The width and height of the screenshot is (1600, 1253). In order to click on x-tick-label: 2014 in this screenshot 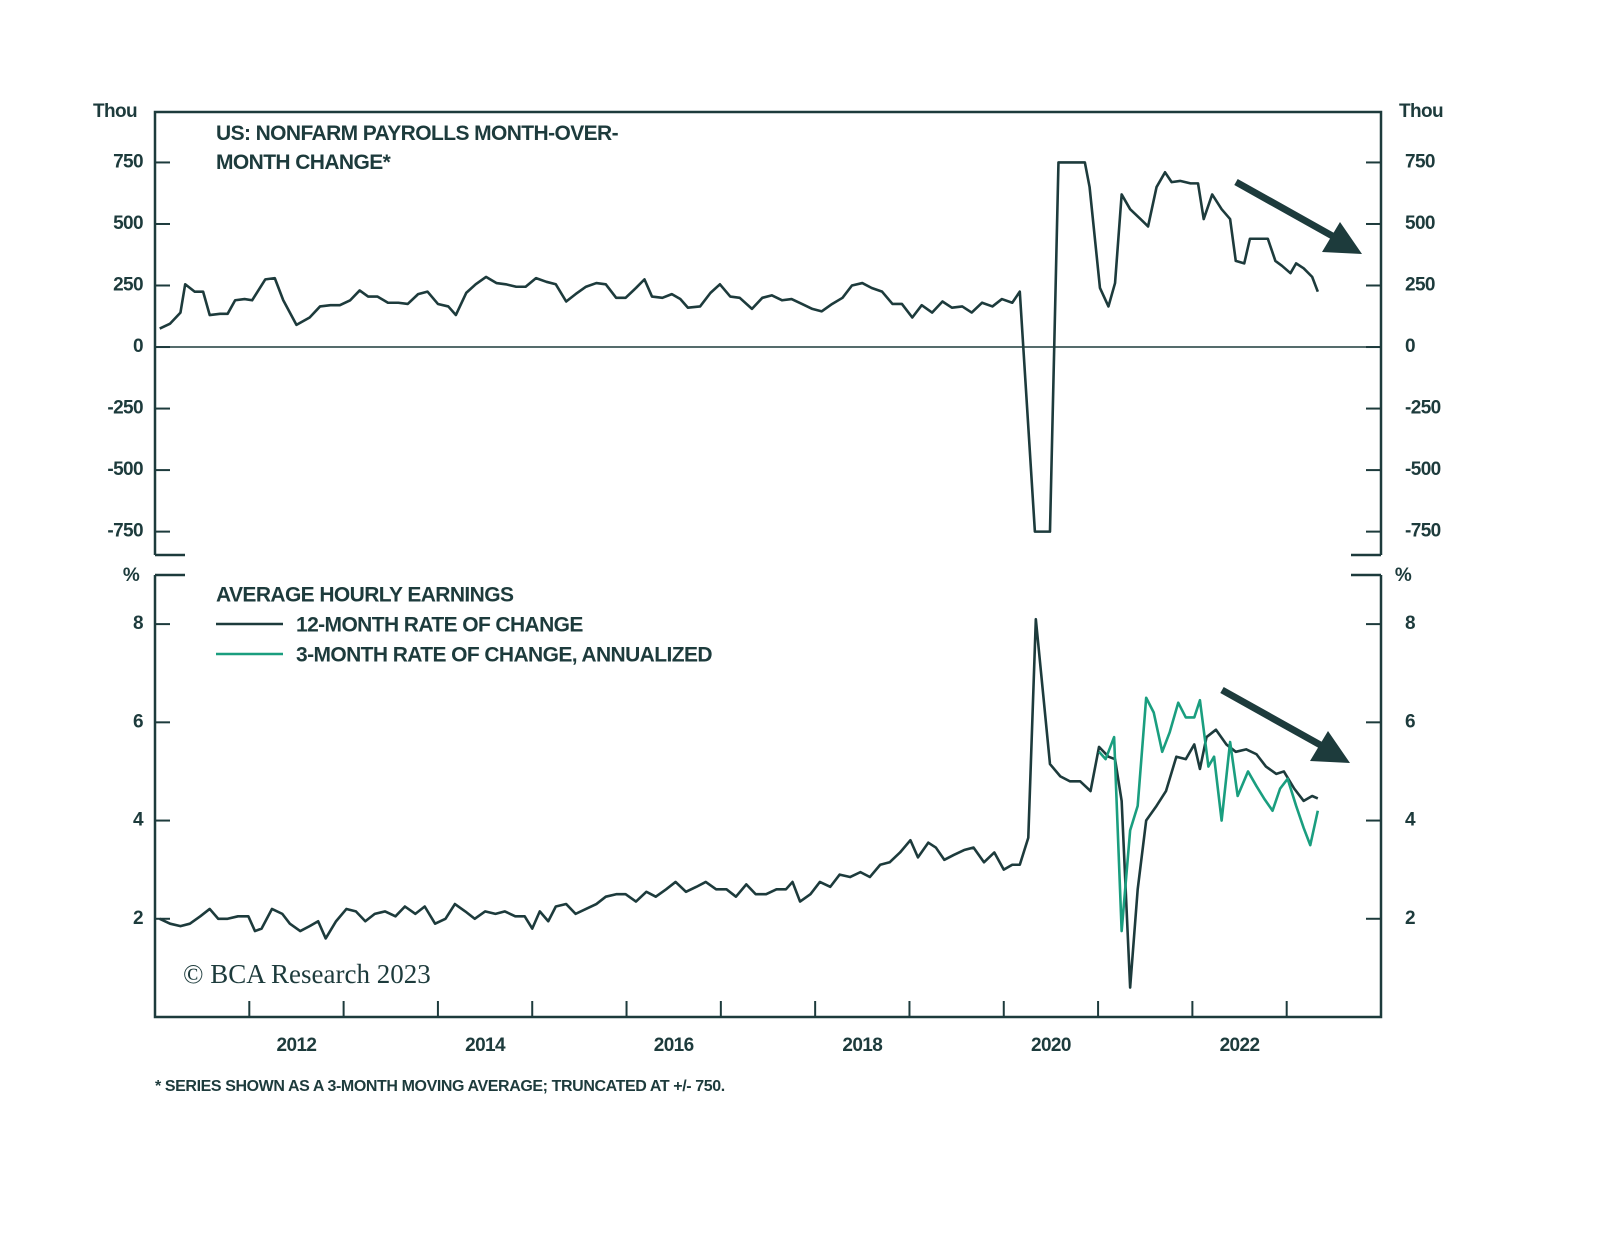, I will do `click(485, 1045)`.